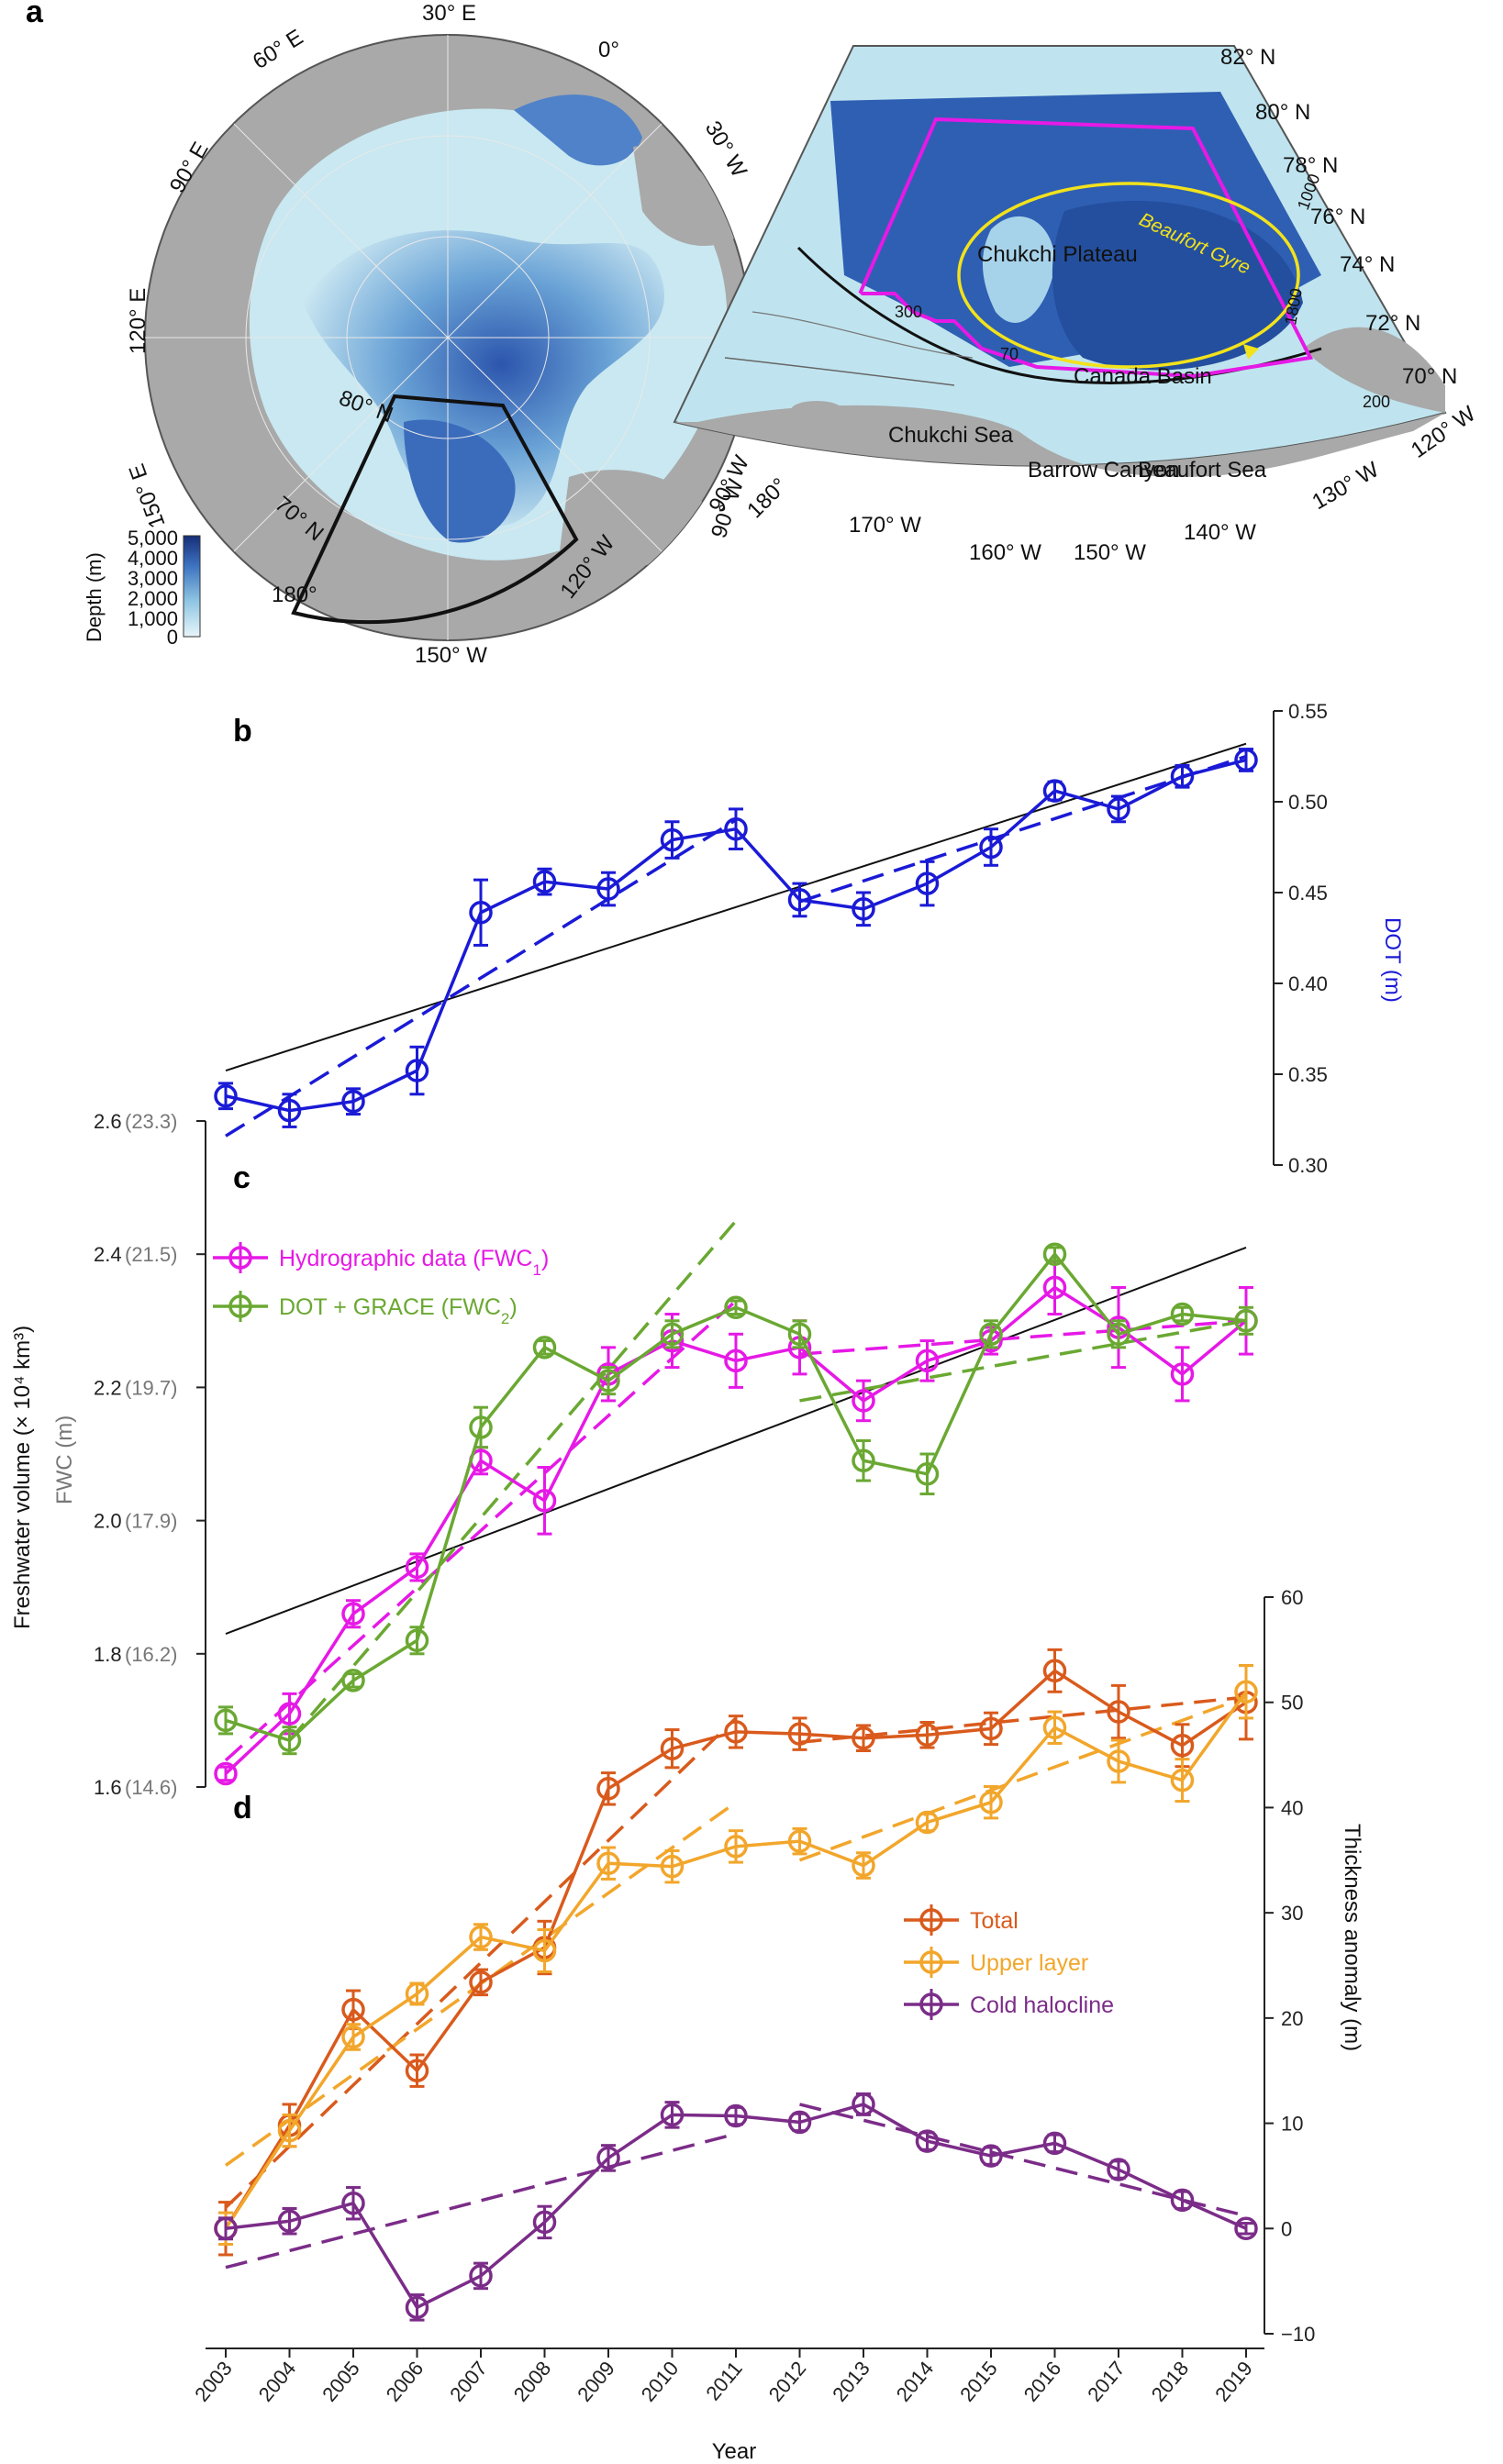 The height and width of the screenshot is (2464, 1503). I want to click on inset-lat-70n: 70° N, so click(1429, 376).